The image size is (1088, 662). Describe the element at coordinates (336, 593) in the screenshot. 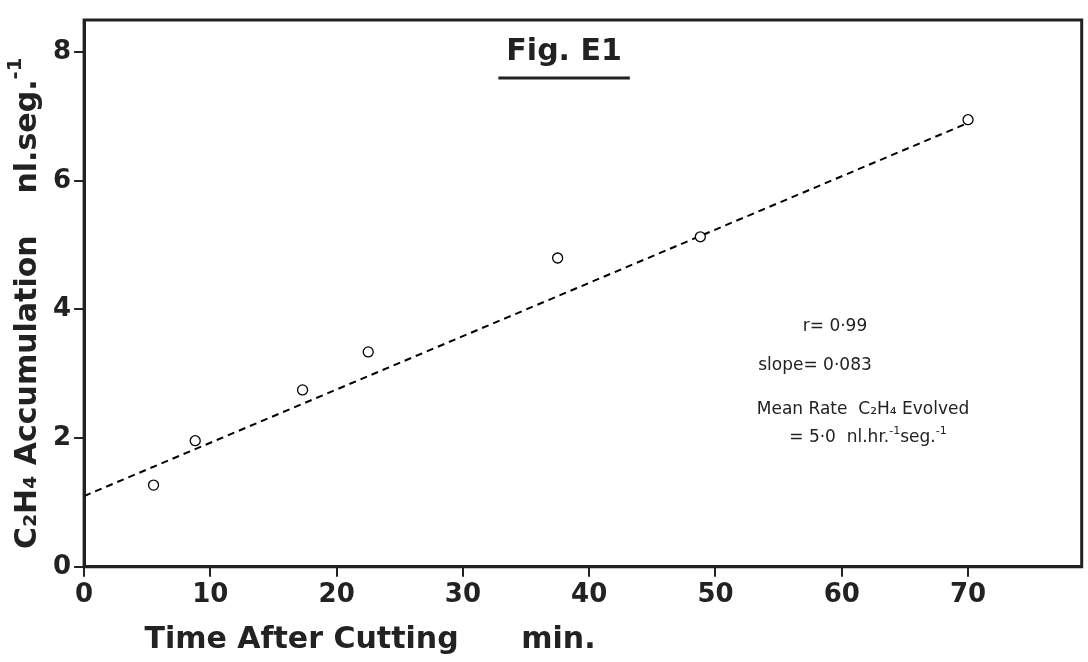

I see `x-tick-label: 20` at that location.